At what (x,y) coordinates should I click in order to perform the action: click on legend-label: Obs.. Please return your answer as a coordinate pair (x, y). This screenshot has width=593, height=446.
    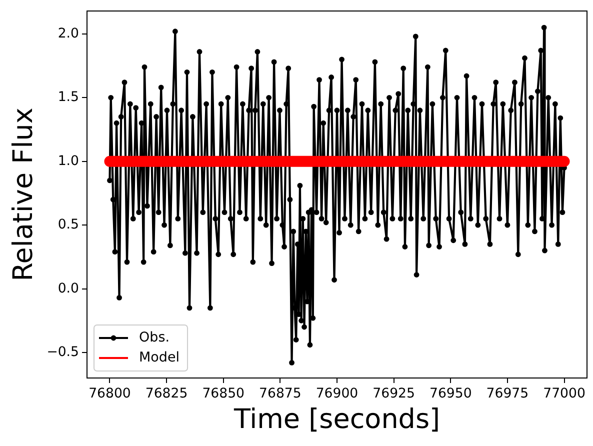
    Looking at the image, I should click on (154, 338).